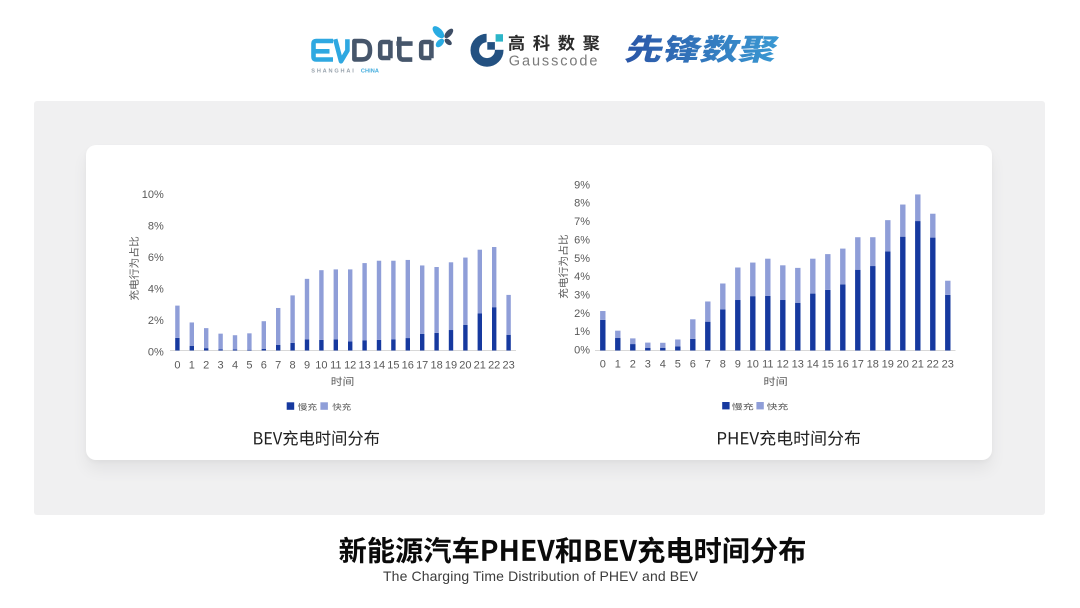 This screenshot has height=608, width=1080. I want to click on svg-text: Gausscode, so click(553, 61).